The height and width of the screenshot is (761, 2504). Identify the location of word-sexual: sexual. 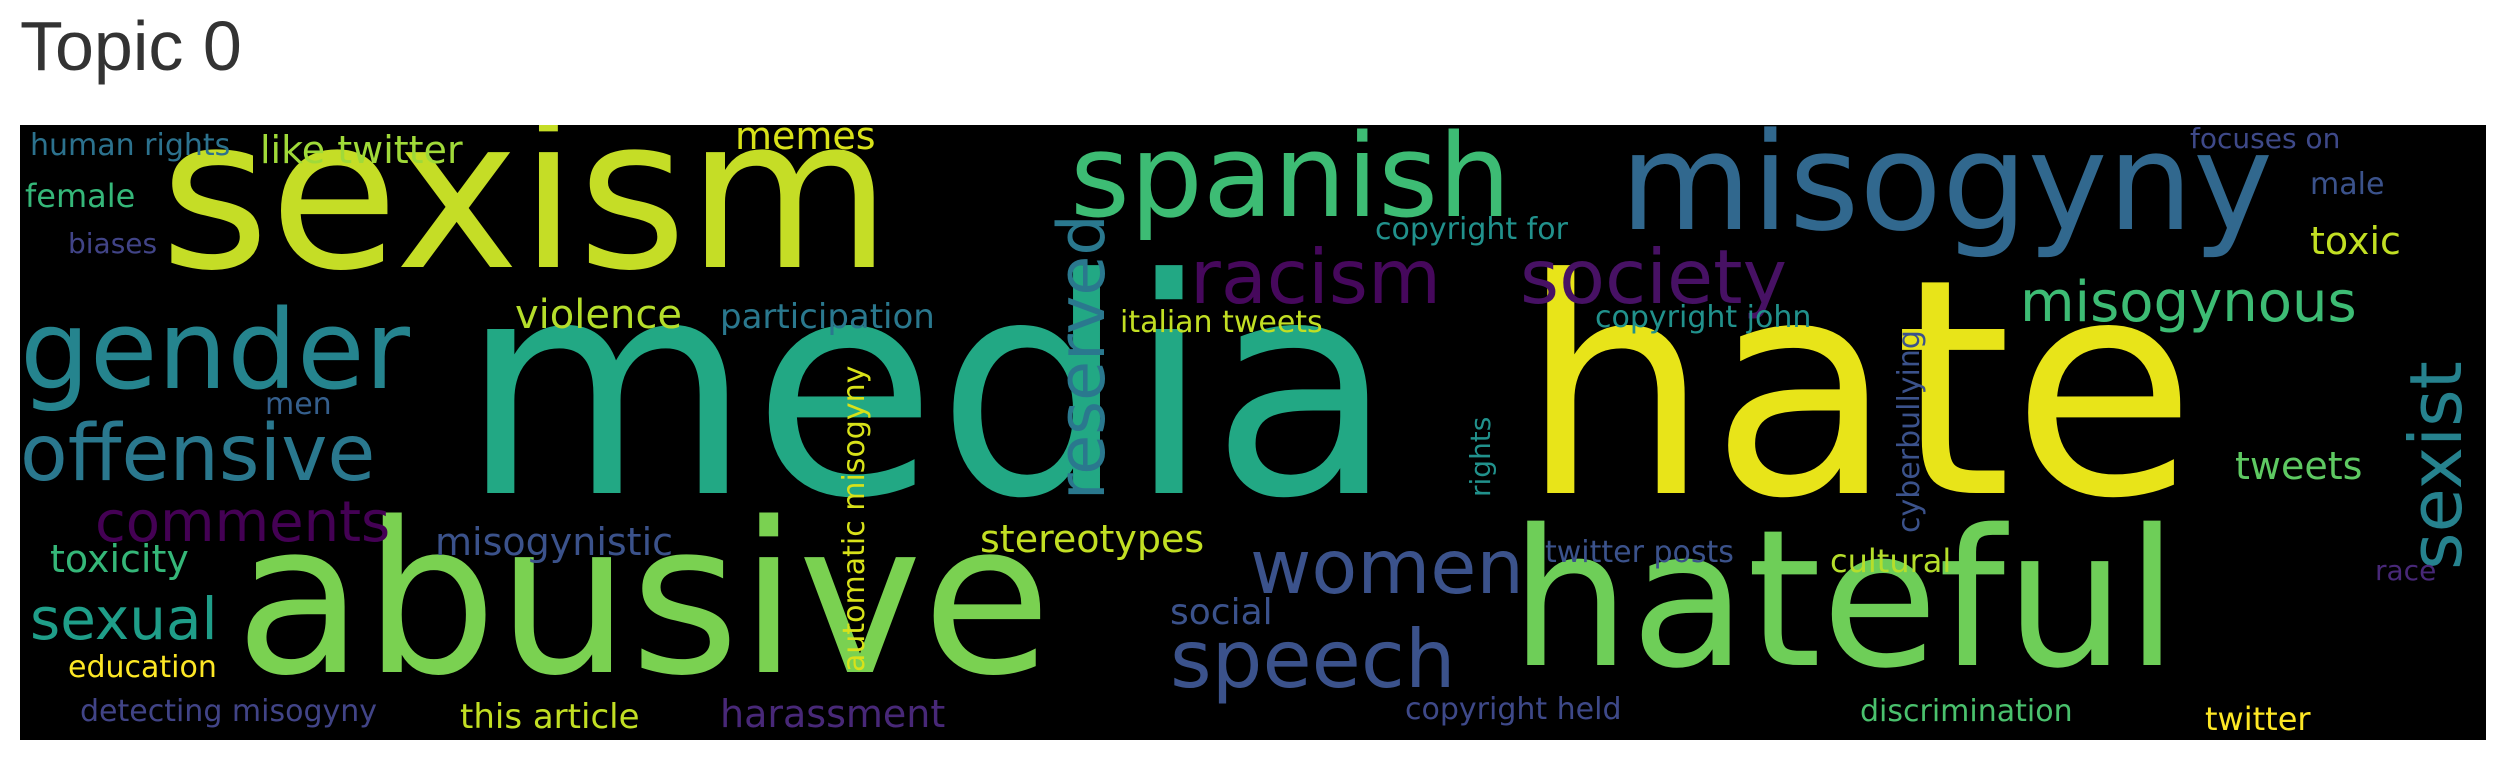
(124, 619).